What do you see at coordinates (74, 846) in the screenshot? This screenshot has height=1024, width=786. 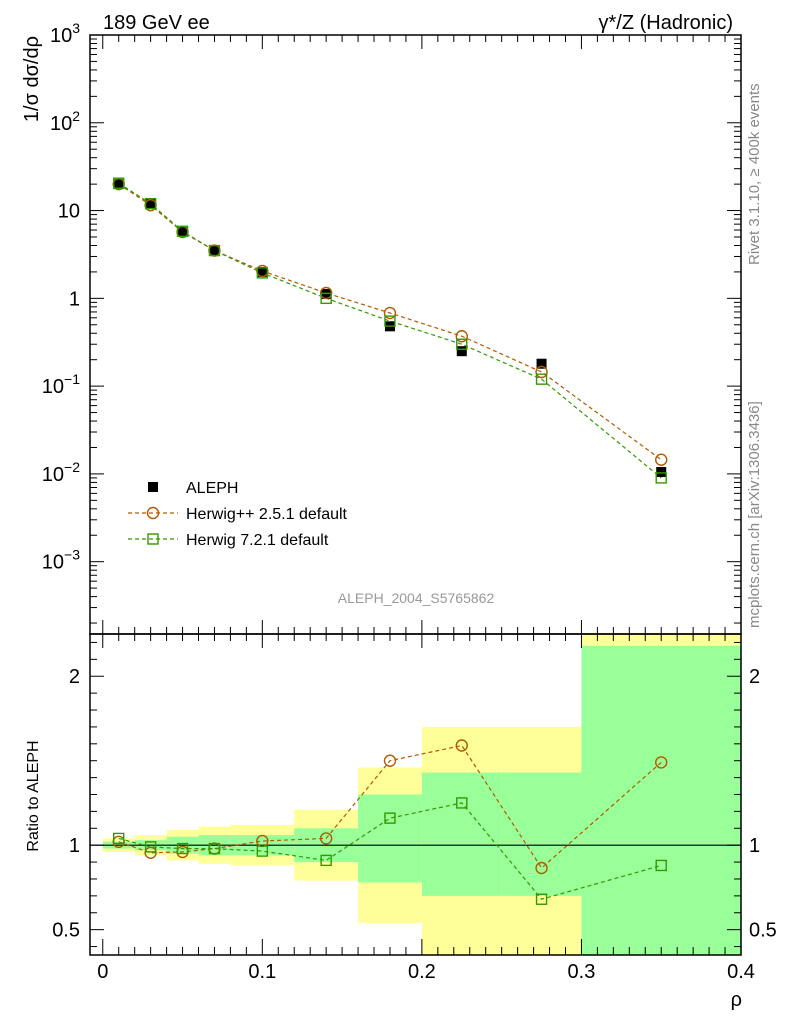 I see `ratio-y-tick-label: 1` at bounding box center [74, 846].